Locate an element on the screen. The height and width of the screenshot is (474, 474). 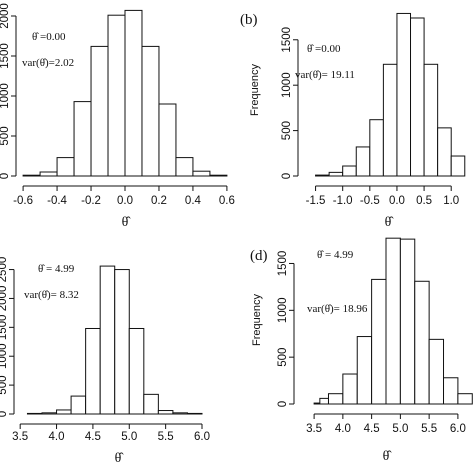
x-tick-label: 0.2 is located at coordinates (159, 201).